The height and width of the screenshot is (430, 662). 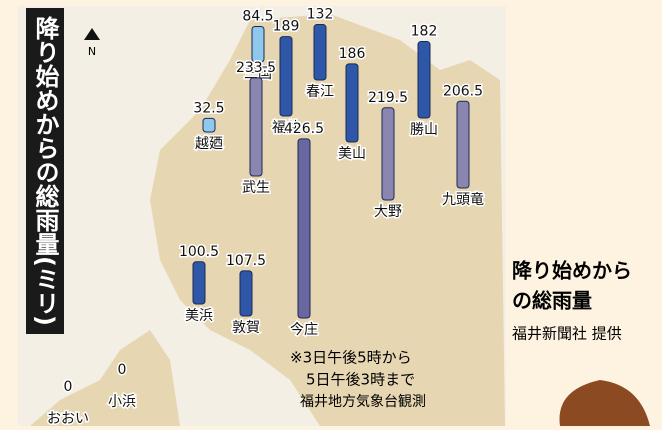 What do you see at coordinates (351, 358) in the screenshot?
I see `note: ※3日午後5時から` at bounding box center [351, 358].